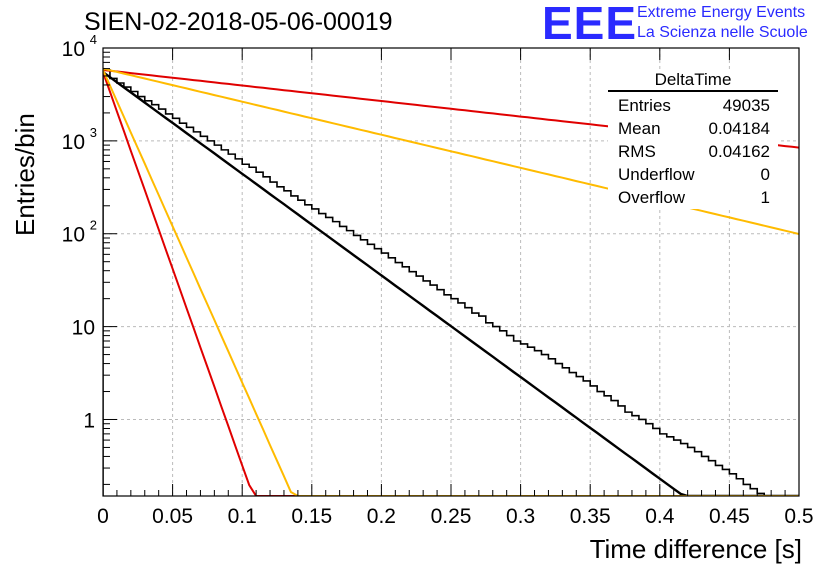 Image resolution: width=836 pixels, height=572 pixels. Describe the element at coordinates (93, 39) in the screenshot. I see `y-tick-exponent: 4` at that location.